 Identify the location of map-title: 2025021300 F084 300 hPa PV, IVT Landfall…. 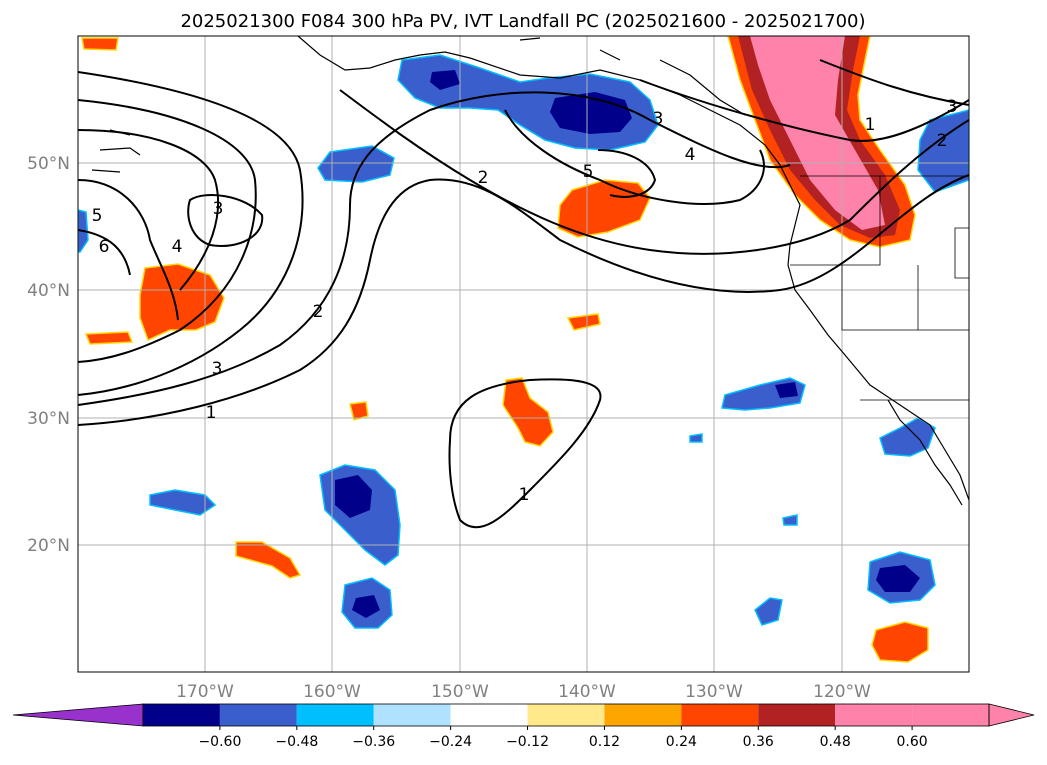
(522, 21).